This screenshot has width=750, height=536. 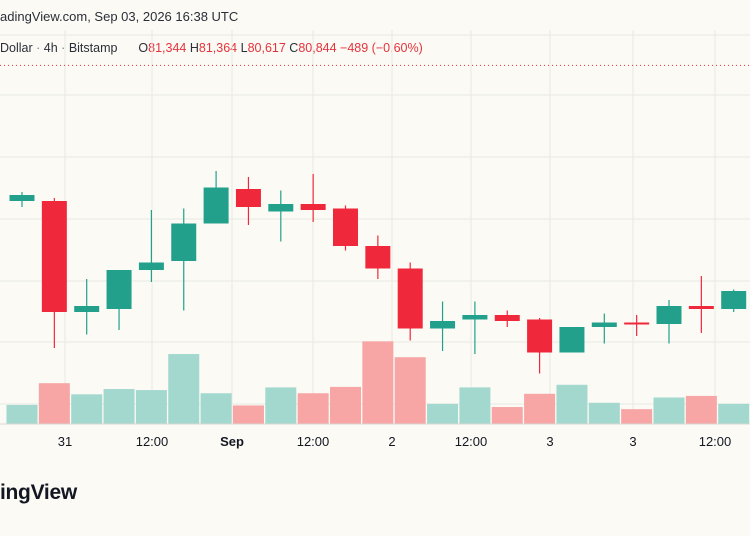 What do you see at coordinates (167, 48) in the screenshot?
I see `open-value: 81,344` at bounding box center [167, 48].